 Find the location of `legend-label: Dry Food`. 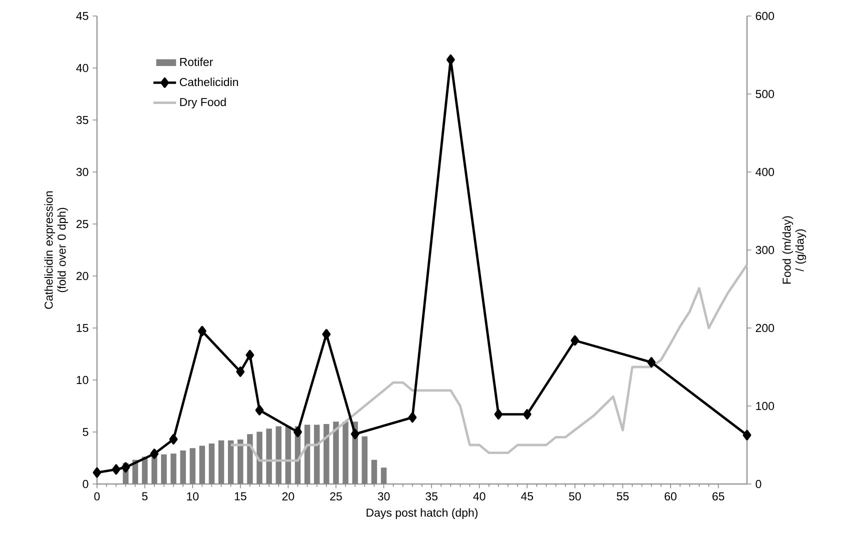

legend-label: Dry Food is located at coordinates (203, 103).